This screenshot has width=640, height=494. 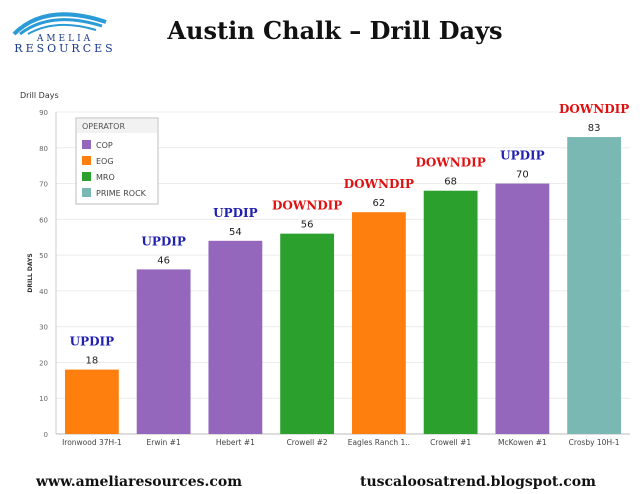 I want to click on x-tick-label: Crosby 10H-1, so click(x=594, y=442).